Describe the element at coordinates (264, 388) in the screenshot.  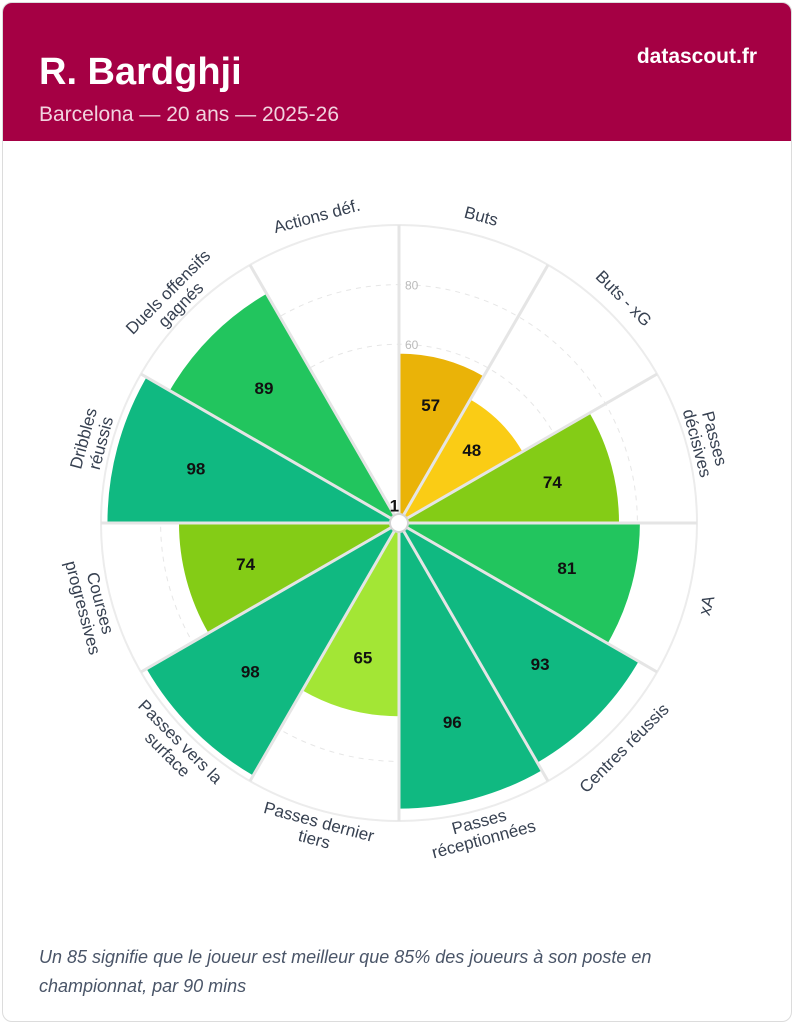
I see `value-label-10: 89` at that location.